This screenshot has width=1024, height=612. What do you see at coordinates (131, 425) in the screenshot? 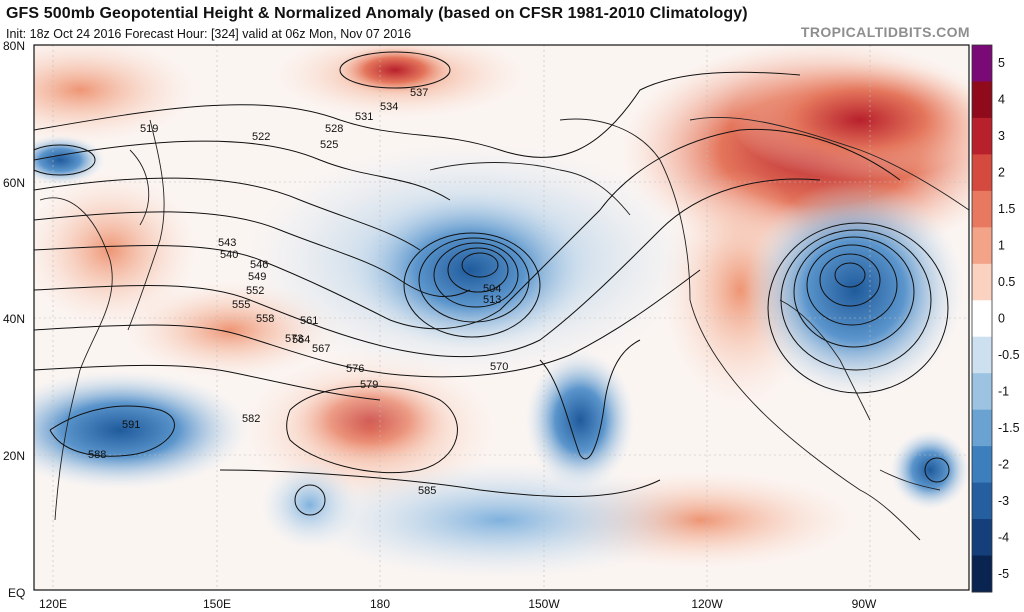
I see `contour-label: 591` at bounding box center [131, 425].